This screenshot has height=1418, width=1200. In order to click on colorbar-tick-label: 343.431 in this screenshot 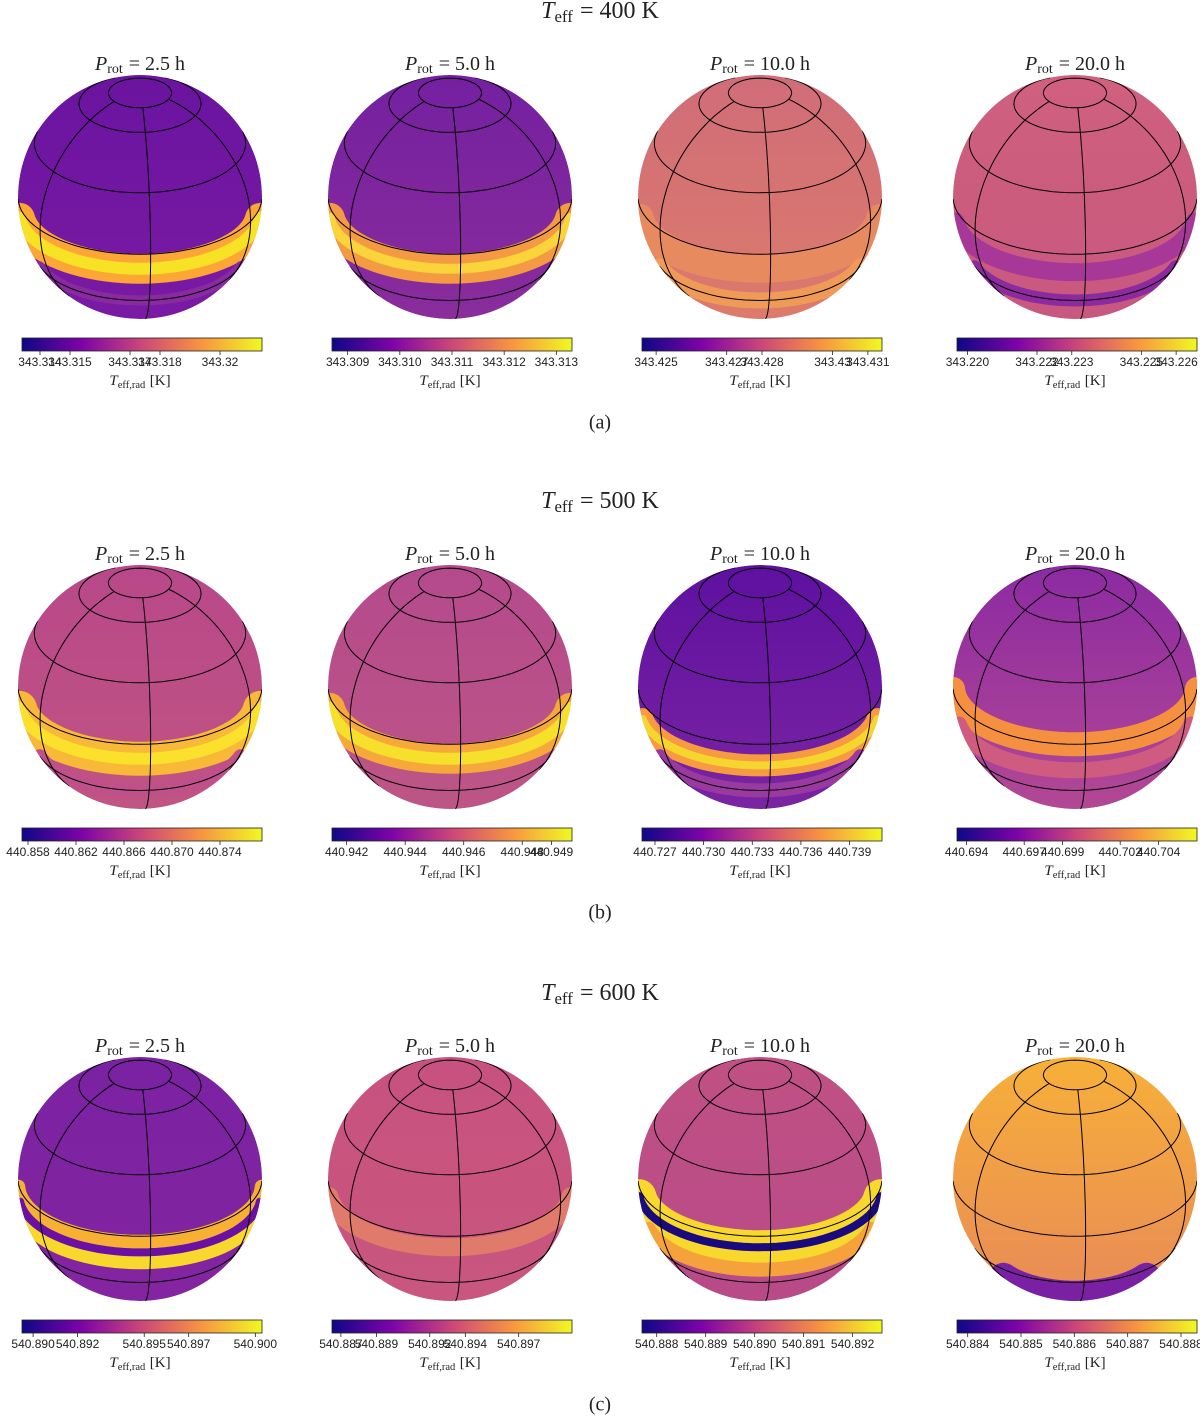, I will do `click(868, 362)`.